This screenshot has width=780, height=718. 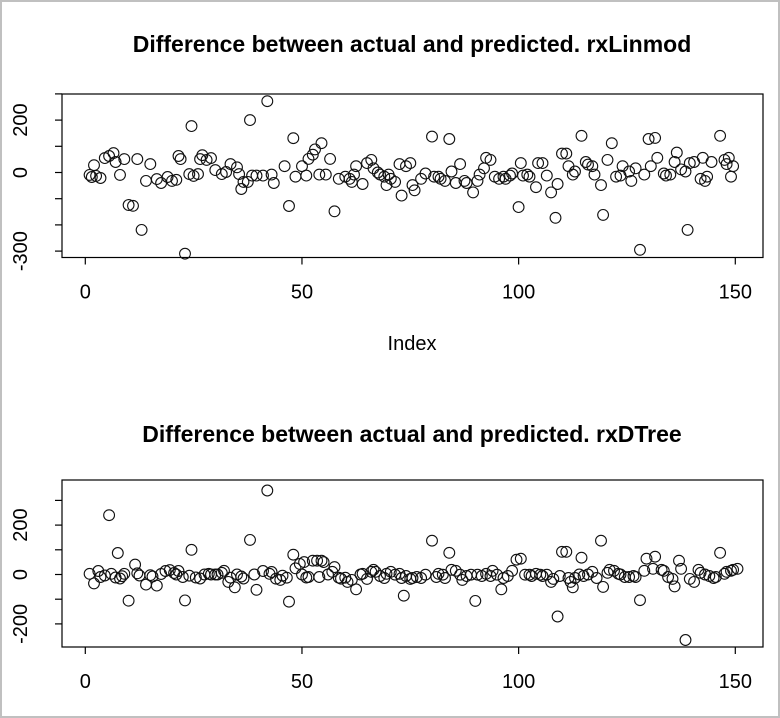 What do you see at coordinates (21, 251) in the screenshot?
I see `y-tick-label: -300` at bounding box center [21, 251].